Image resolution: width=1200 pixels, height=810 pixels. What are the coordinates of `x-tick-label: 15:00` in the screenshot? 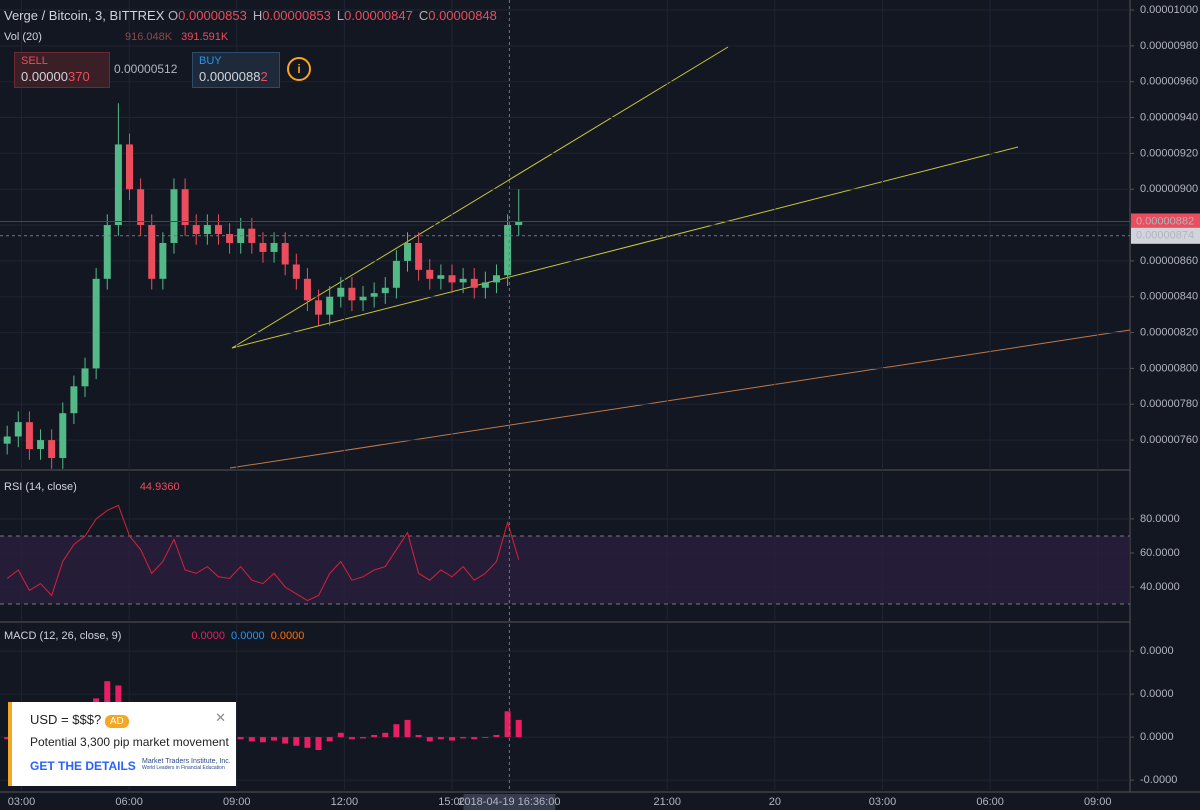 It's located at (452, 802).